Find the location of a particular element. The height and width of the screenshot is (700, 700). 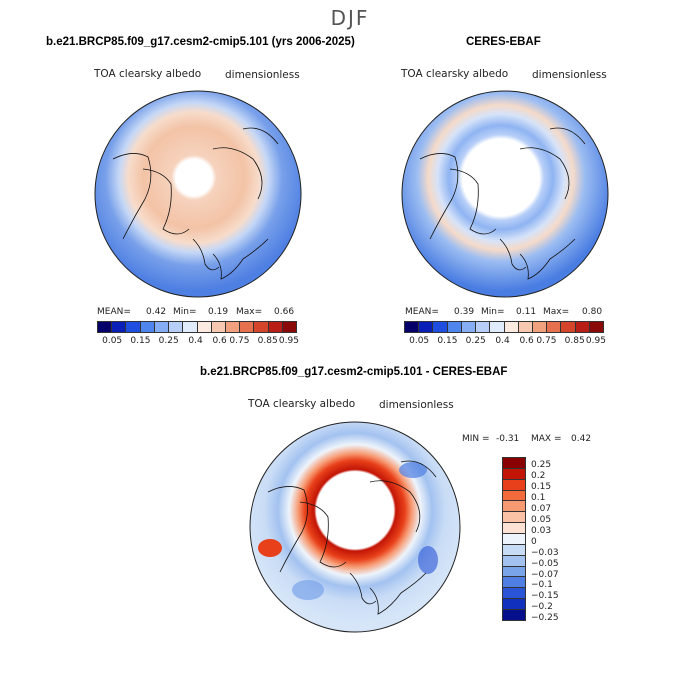

model-colorbar-tick-label: 0.95 is located at coordinates (288, 341).